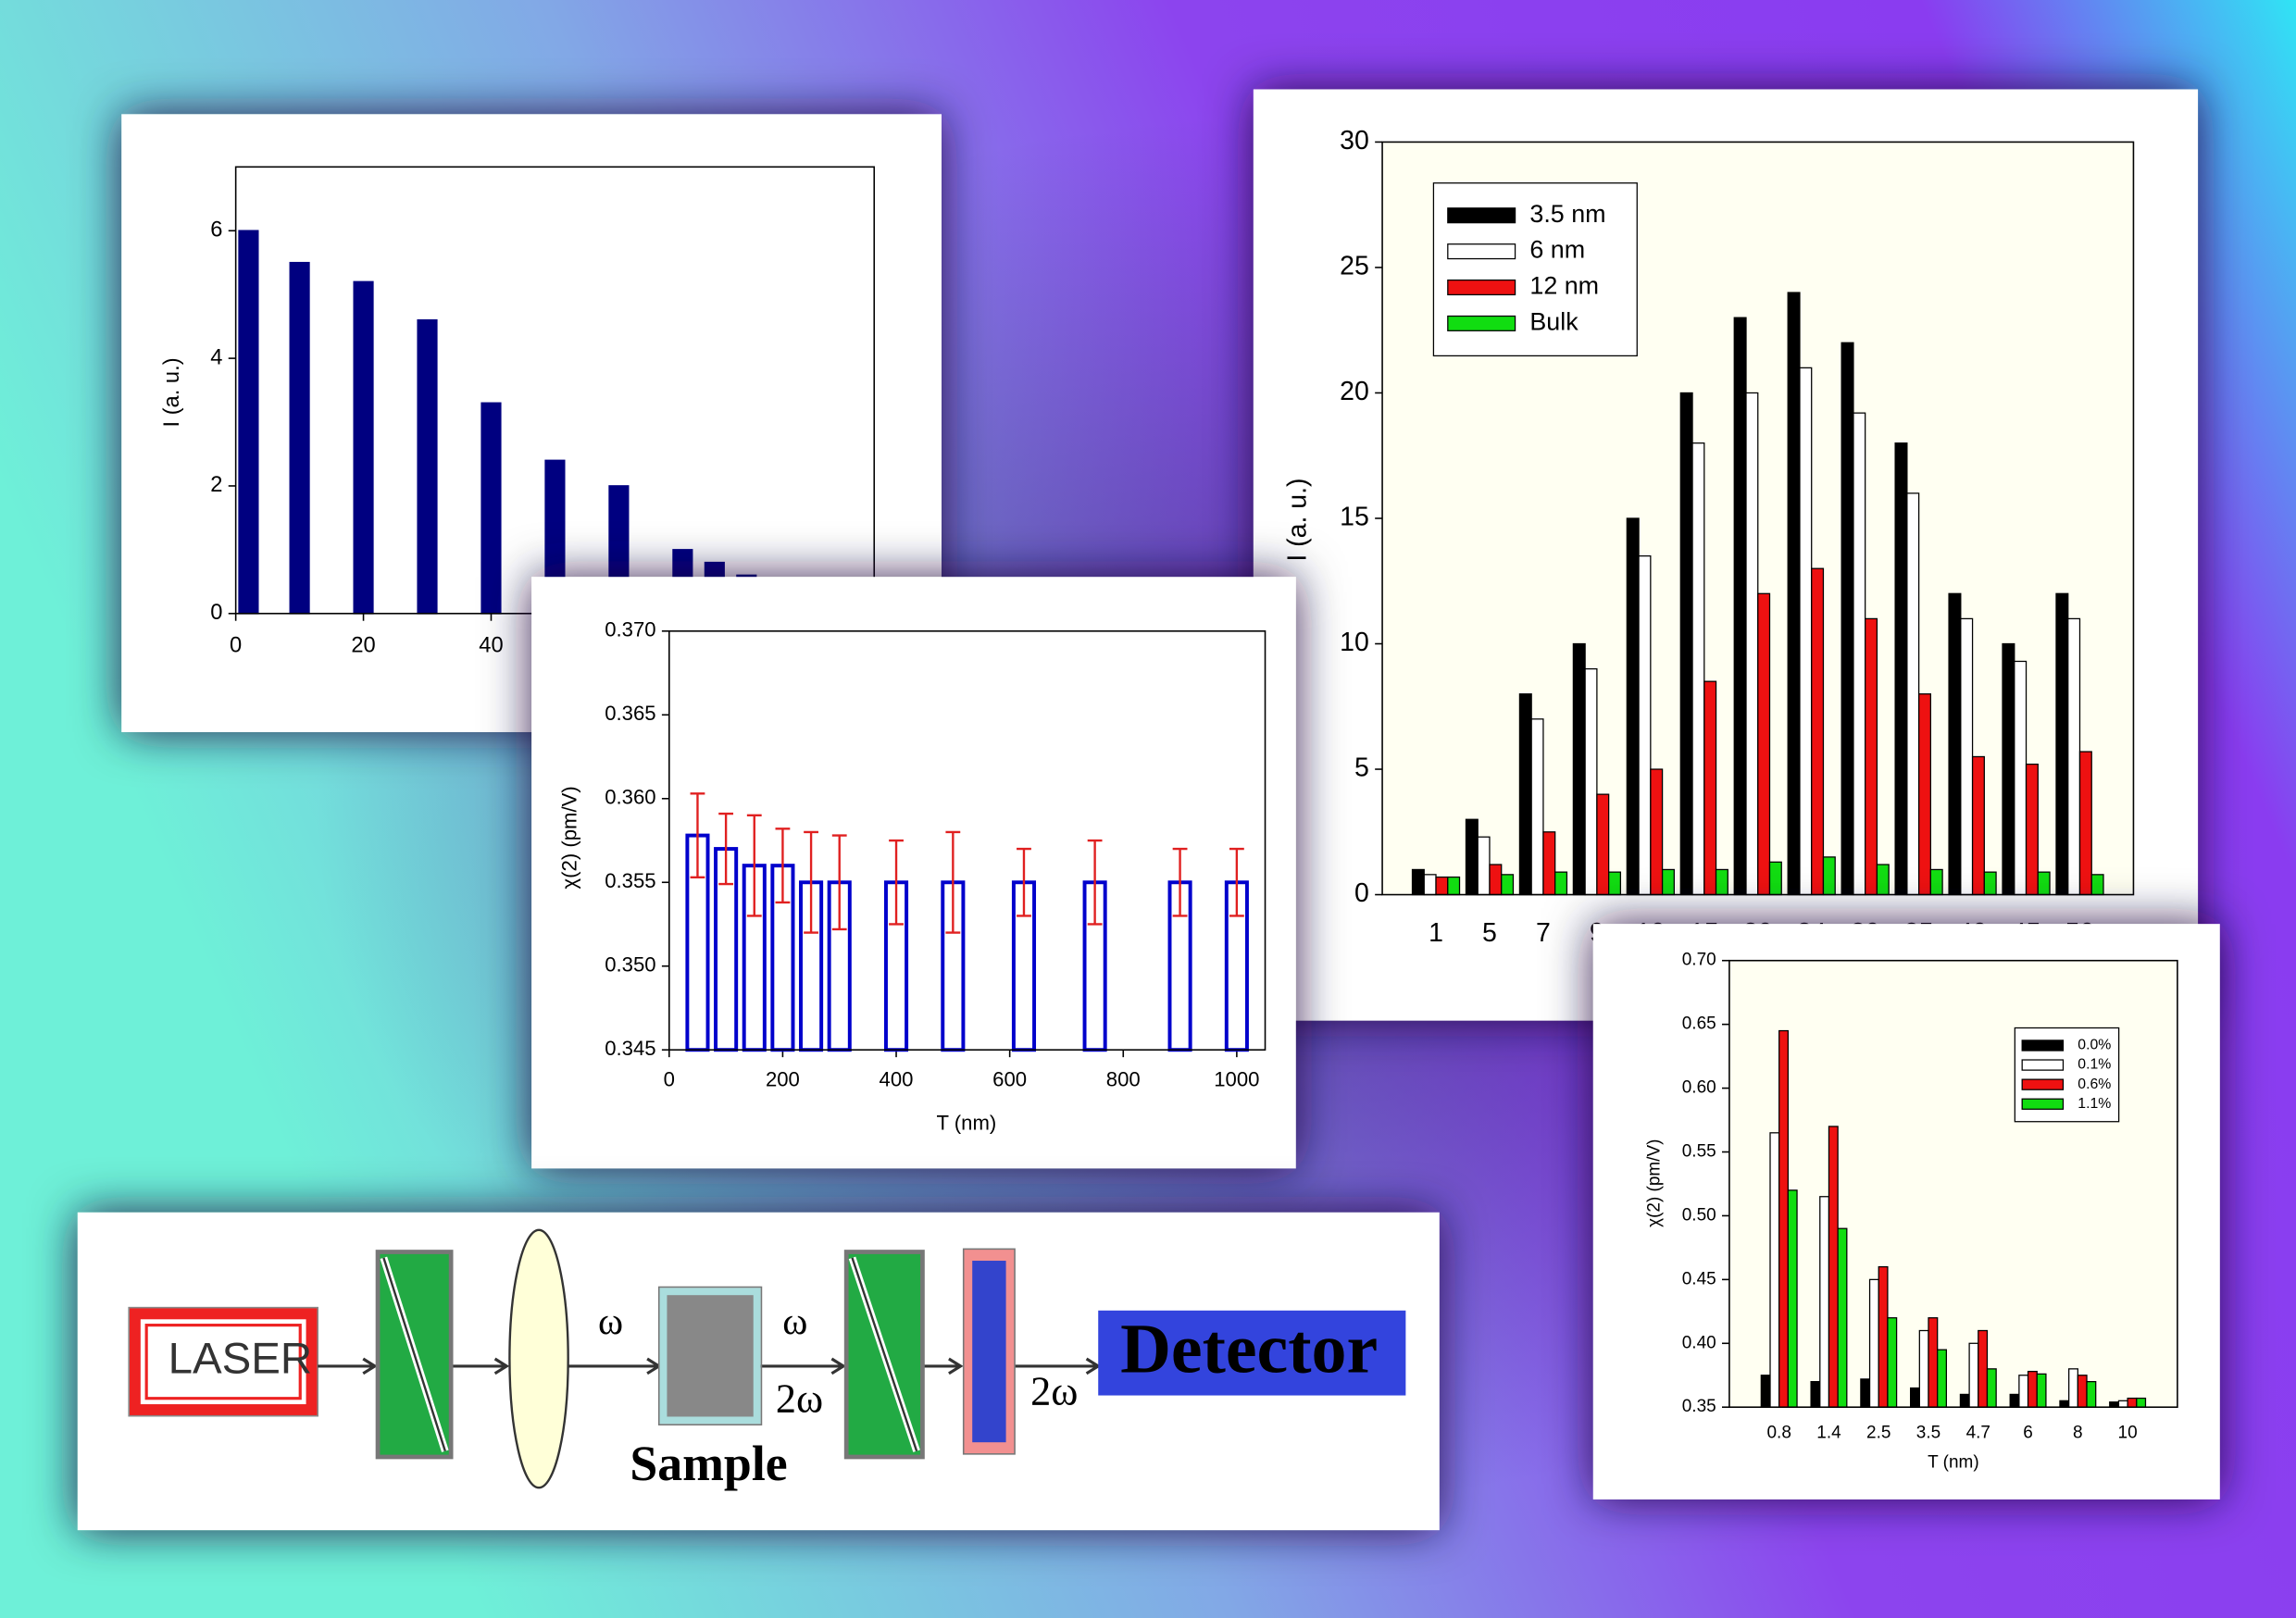  Describe the element at coordinates (1699, 1278) in the screenshot. I see `y-tick-label: 0.45` at that location.